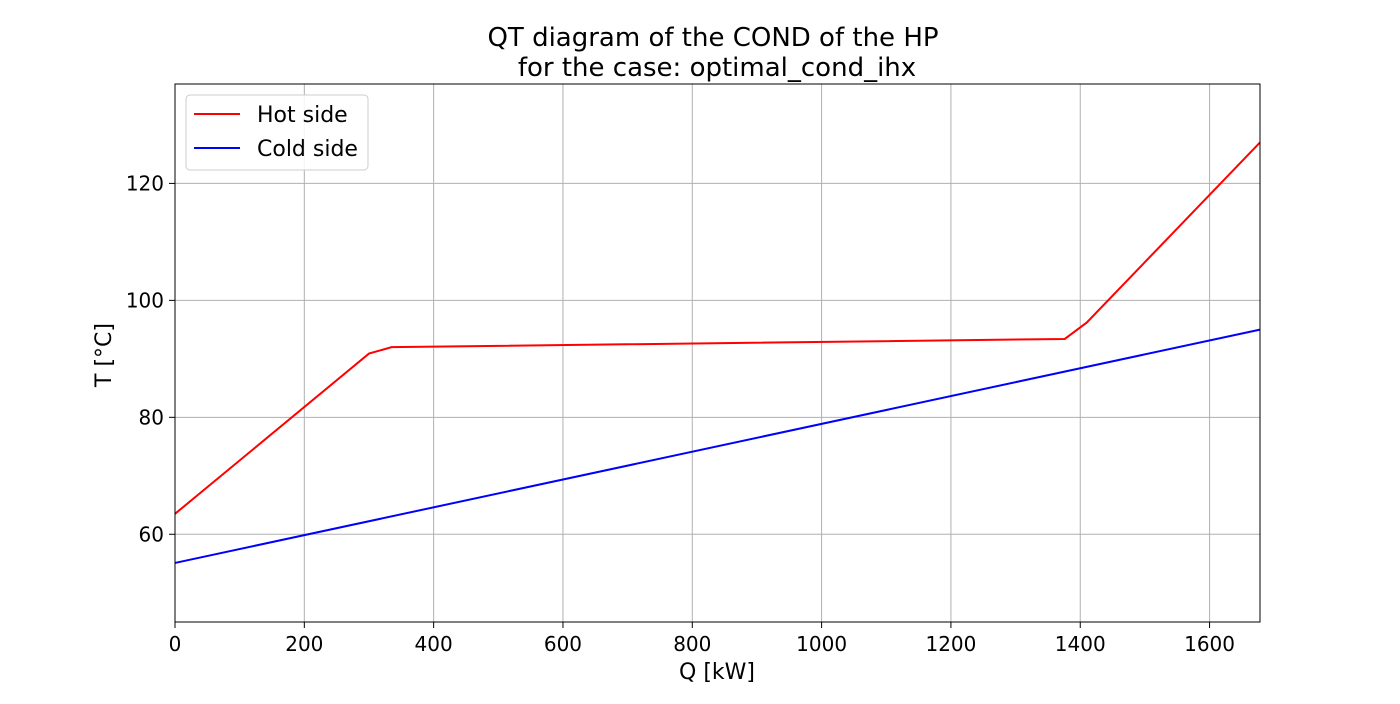  Describe the element at coordinates (151, 417) in the screenshot. I see `y-tick-label: 80` at that location.